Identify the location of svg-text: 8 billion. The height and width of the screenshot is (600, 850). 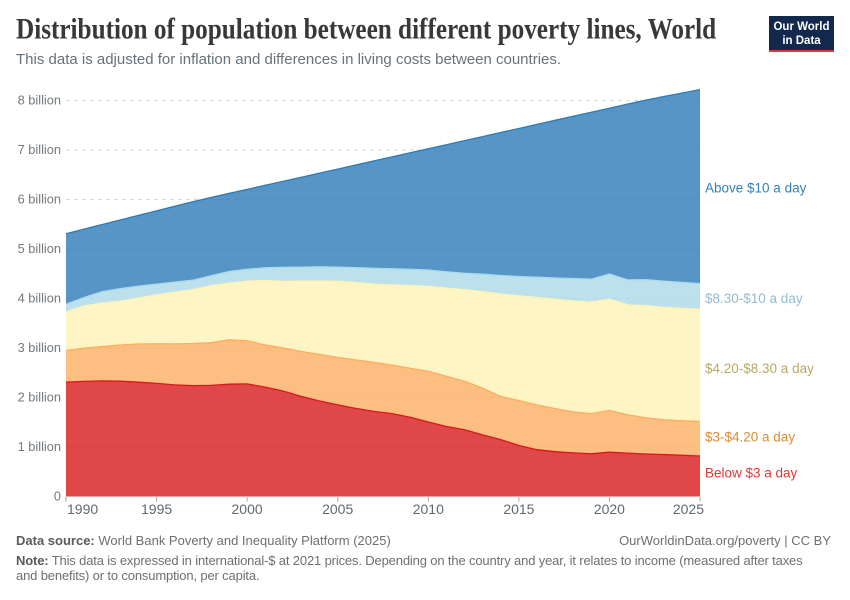
(39, 100).